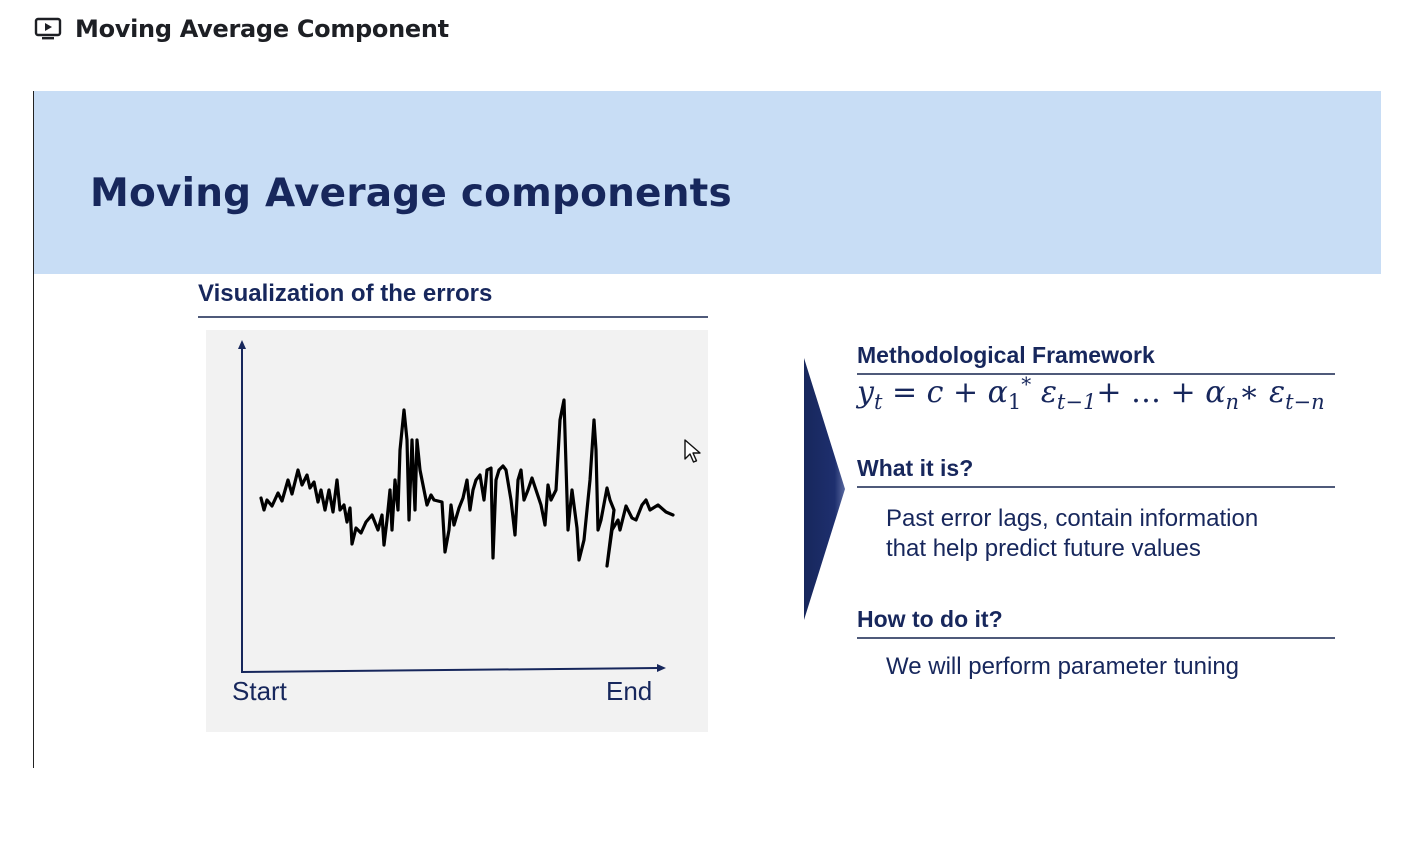  Describe the element at coordinates (467, 483) in the screenshot. I see `error-squiggle` at that location.